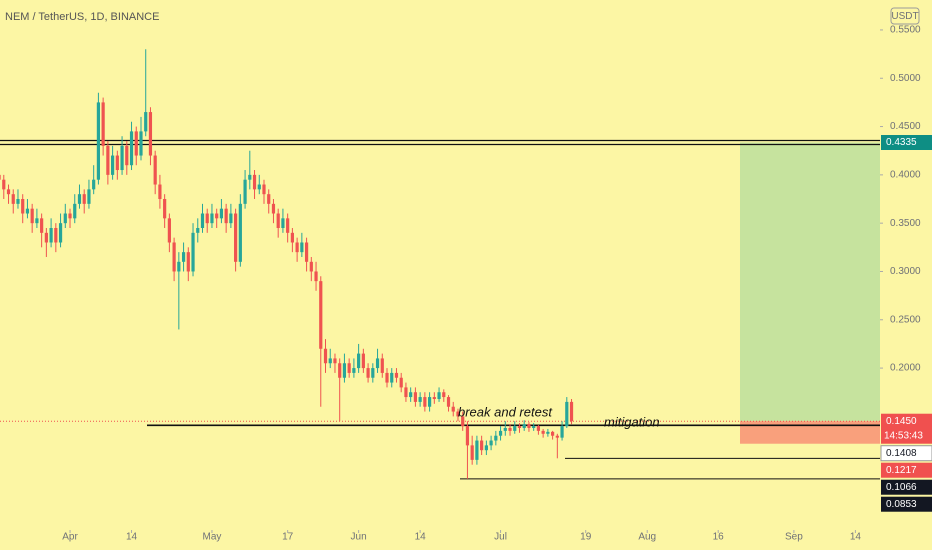 The width and height of the screenshot is (932, 550). Describe the element at coordinates (288, 537) in the screenshot. I see `x-tick-label: 17` at that location.